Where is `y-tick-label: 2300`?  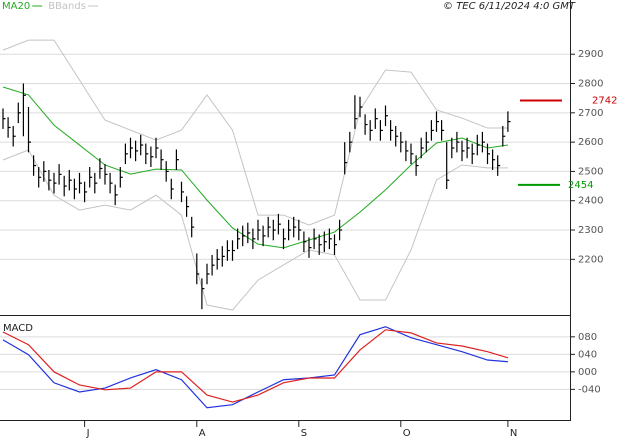 y-tick-label: 2300 is located at coordinates (590, 230).